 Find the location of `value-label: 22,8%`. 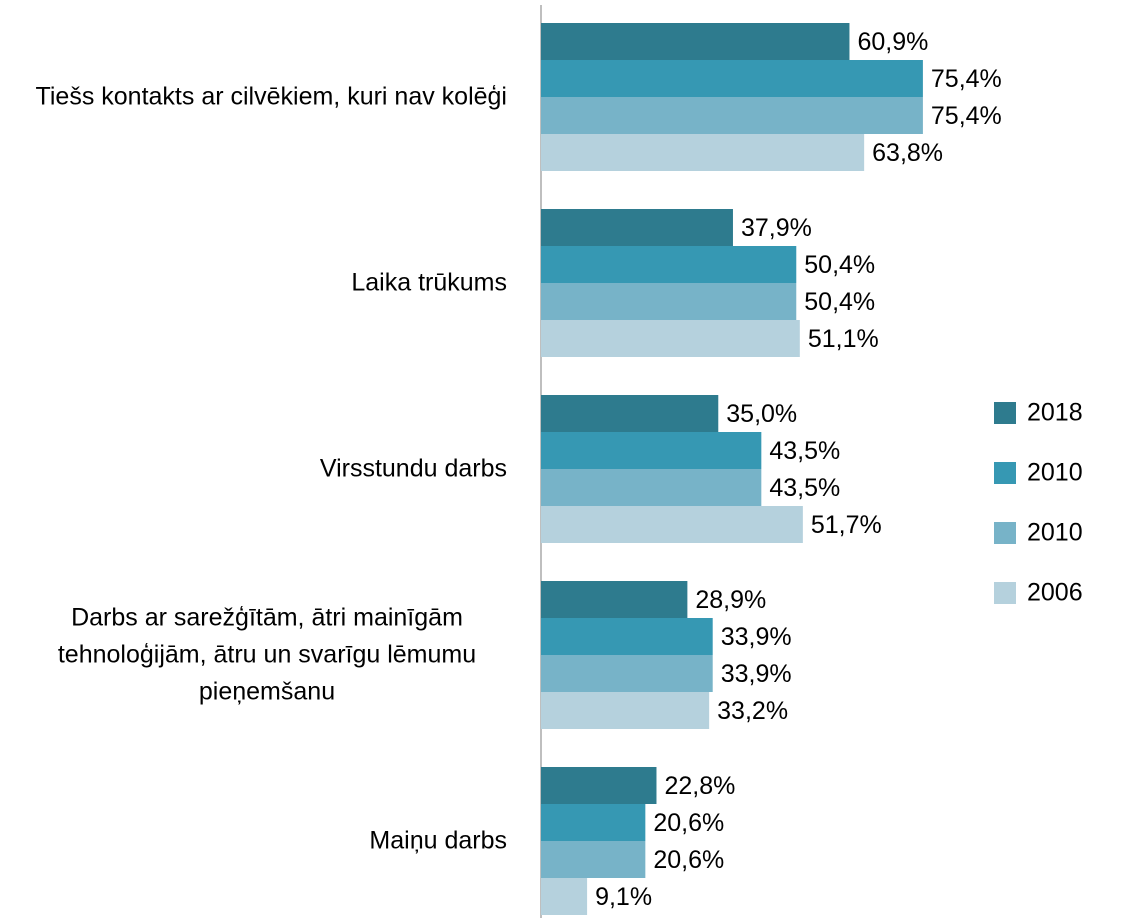

value-label: 22,8% is located at coordinates (699, 786).